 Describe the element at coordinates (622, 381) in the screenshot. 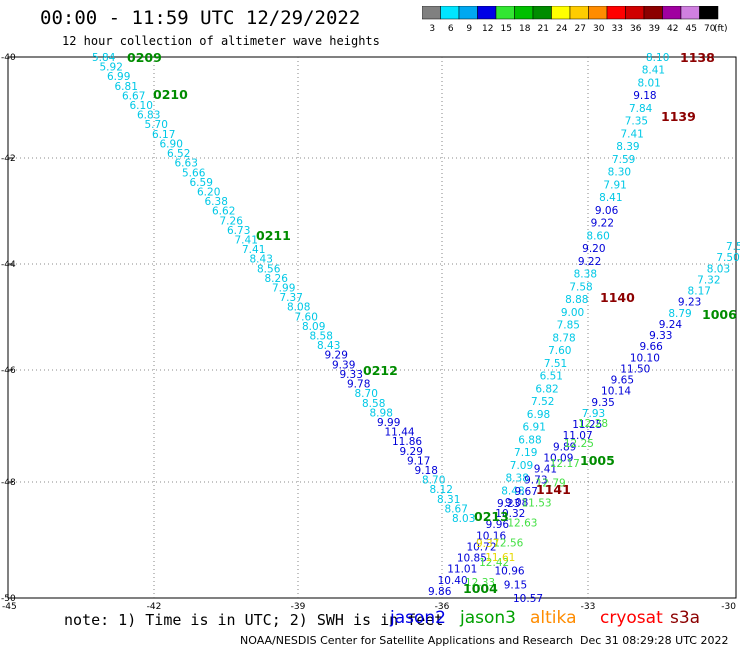

I see `wave-height-value: 9.65` at that location.